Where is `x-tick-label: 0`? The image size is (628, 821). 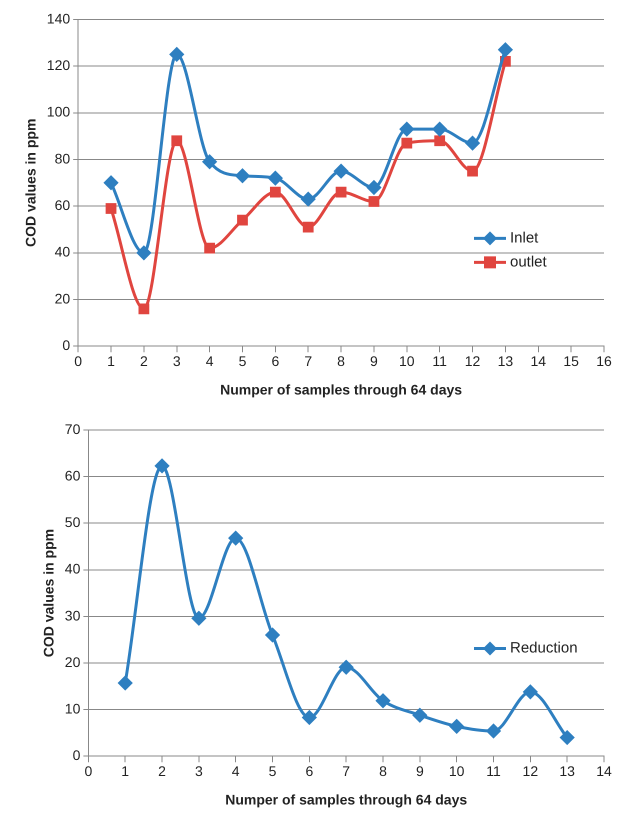
x-tick-label: 0 is located at coordinates (88, 771).